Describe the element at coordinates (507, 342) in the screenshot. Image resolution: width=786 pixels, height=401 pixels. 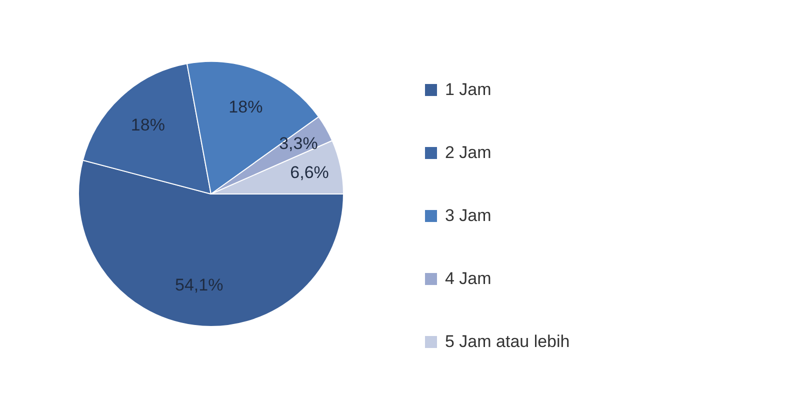
I see `legend-label: 5 Jam atau lebih` at that location.